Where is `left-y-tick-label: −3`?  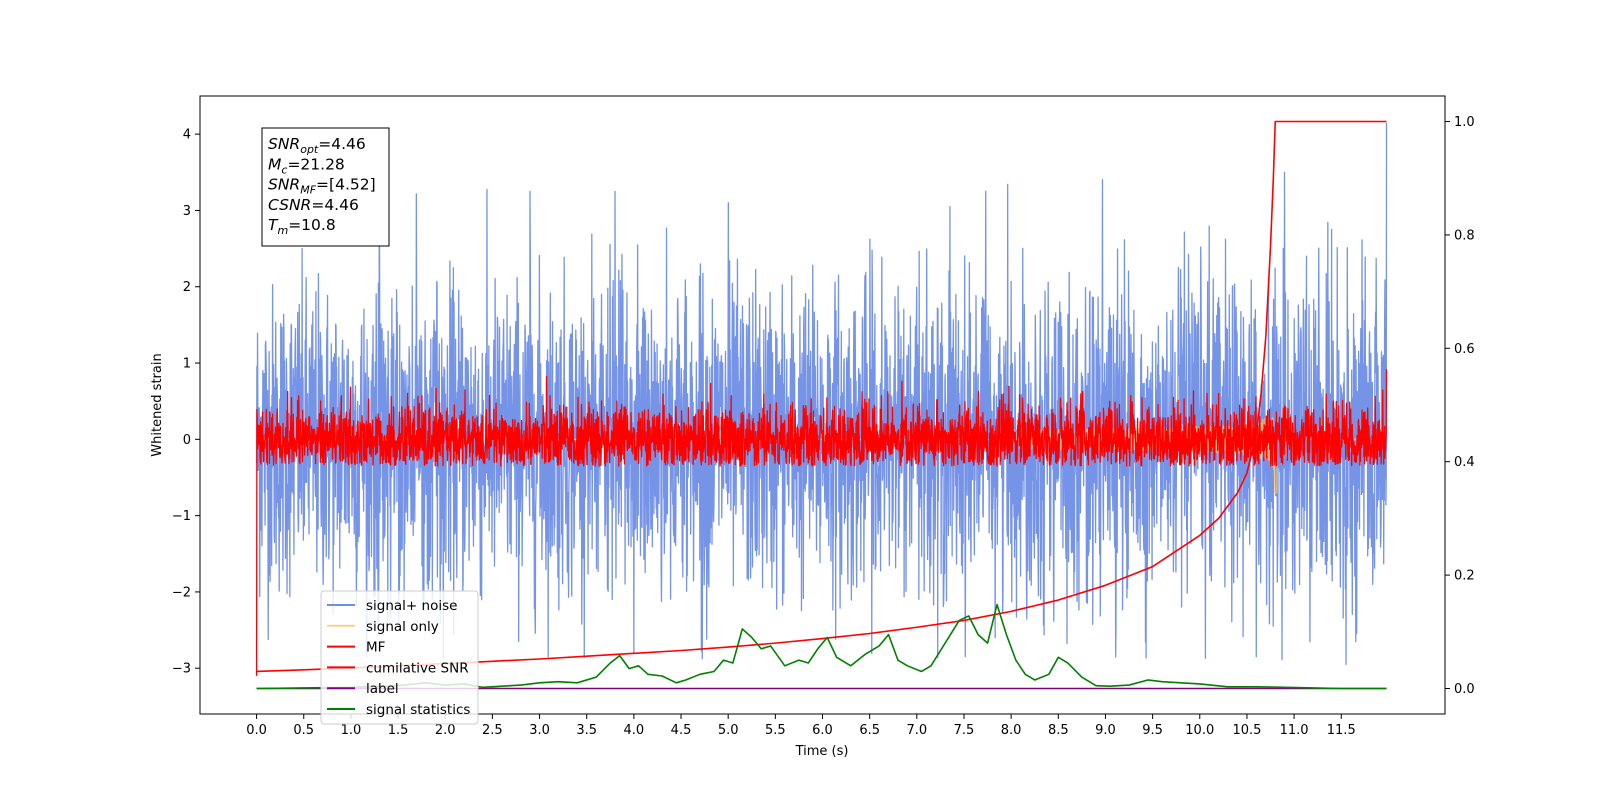 left-y-tick-label: −3 is located at coordinates (181, 669).